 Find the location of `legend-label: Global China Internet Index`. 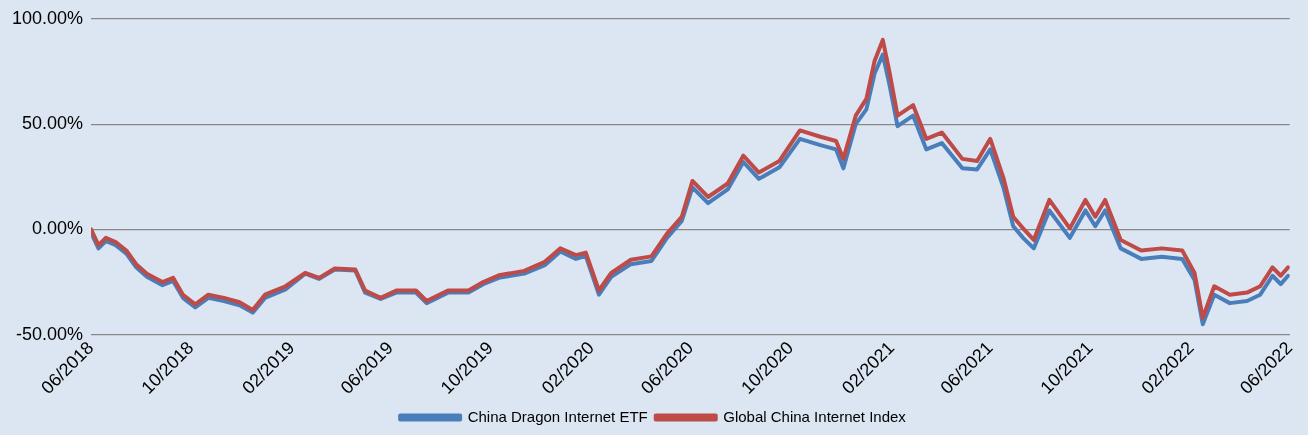

legend-label: Global China Internet Index is located at coordinates (815, 416).